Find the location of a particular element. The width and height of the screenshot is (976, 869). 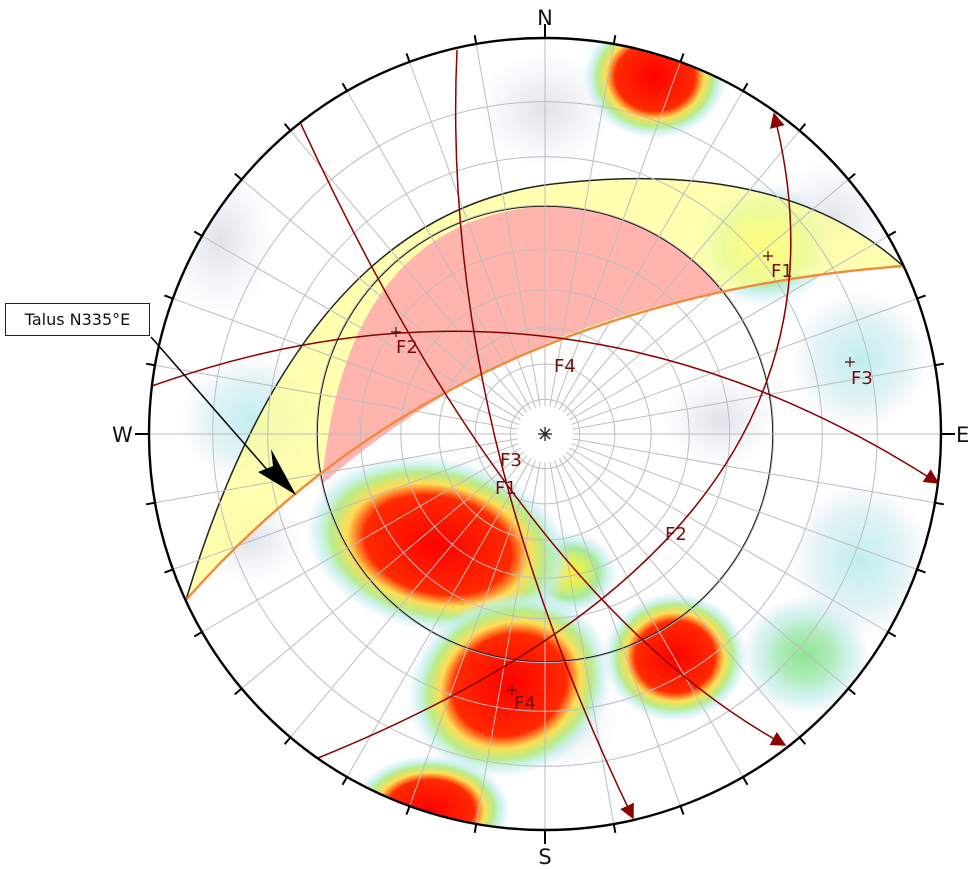

label-f3-pole: F3 is located at coordinates (862, 378).